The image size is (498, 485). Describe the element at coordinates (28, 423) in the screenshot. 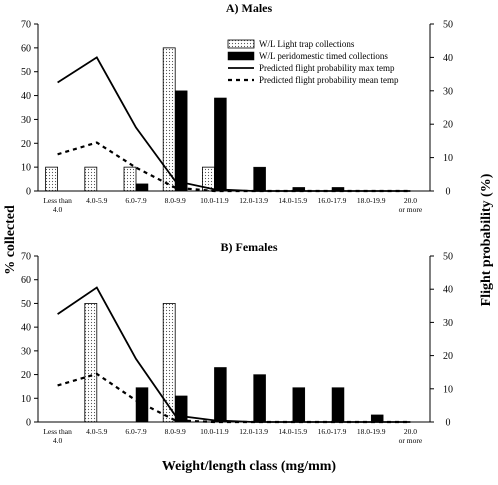

I see `left-tick-label: 0` at that location.